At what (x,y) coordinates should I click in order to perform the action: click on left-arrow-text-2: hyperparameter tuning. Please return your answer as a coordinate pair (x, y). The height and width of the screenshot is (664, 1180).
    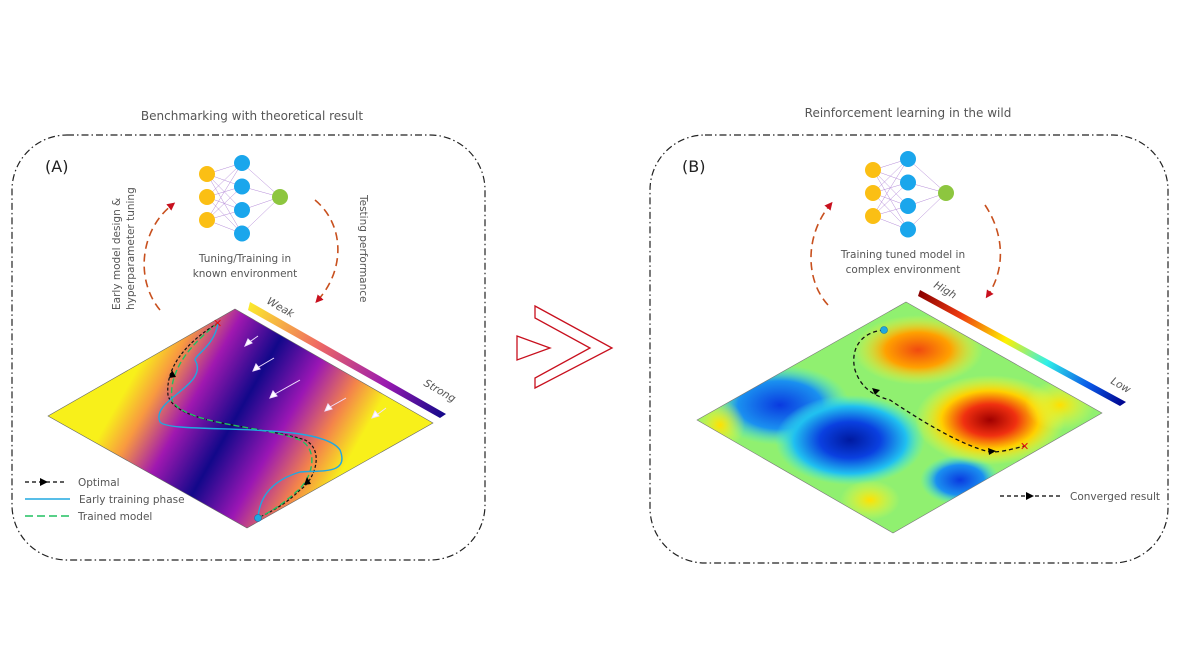
    Looking at the image, I should click on (131, 248).